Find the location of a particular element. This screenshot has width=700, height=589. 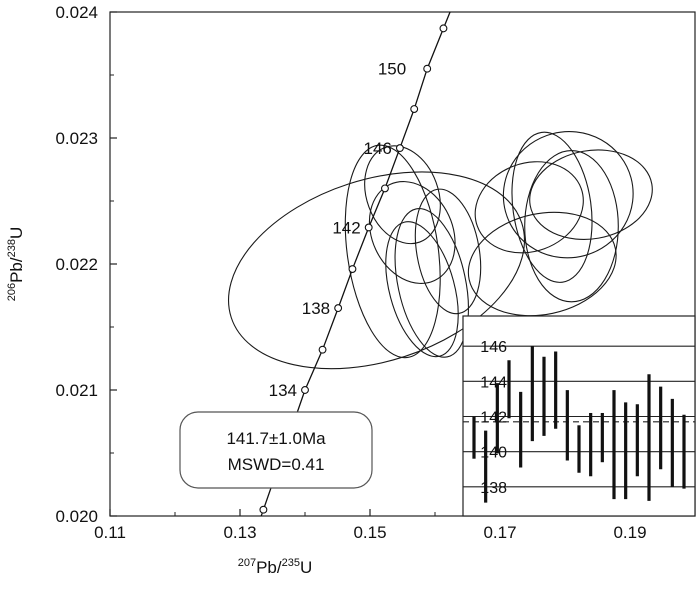

concordia-age-label: 146 is located at coordinates (378, 148).